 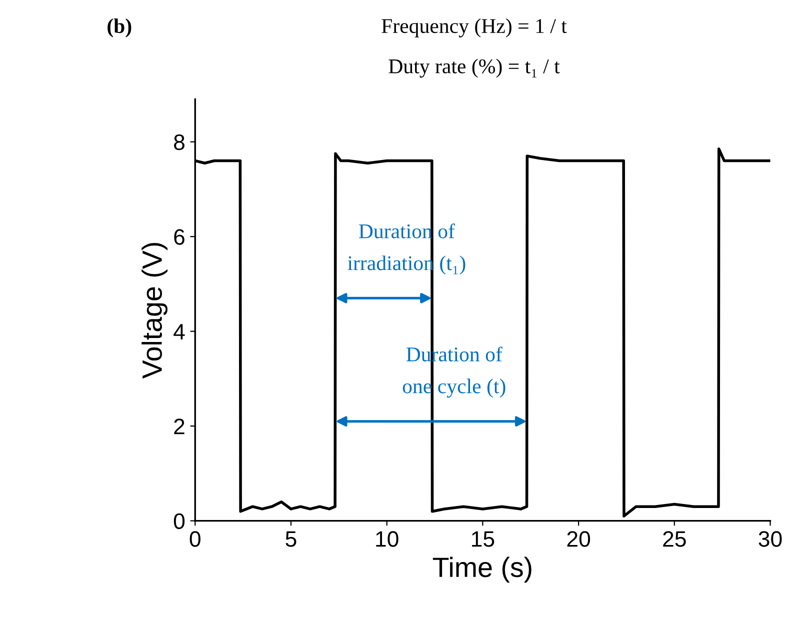 I want to click on y-tick-label: 4, so click(x=179, y=332).